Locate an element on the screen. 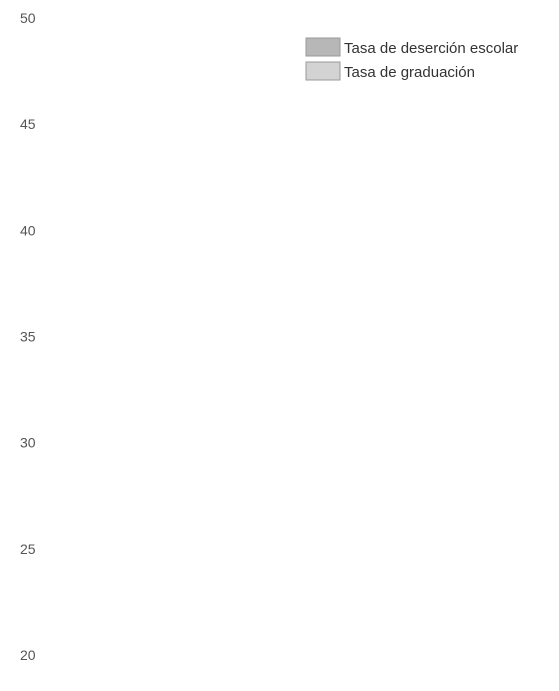  y-tick-label: 35 is located at coordinates (28, 337).